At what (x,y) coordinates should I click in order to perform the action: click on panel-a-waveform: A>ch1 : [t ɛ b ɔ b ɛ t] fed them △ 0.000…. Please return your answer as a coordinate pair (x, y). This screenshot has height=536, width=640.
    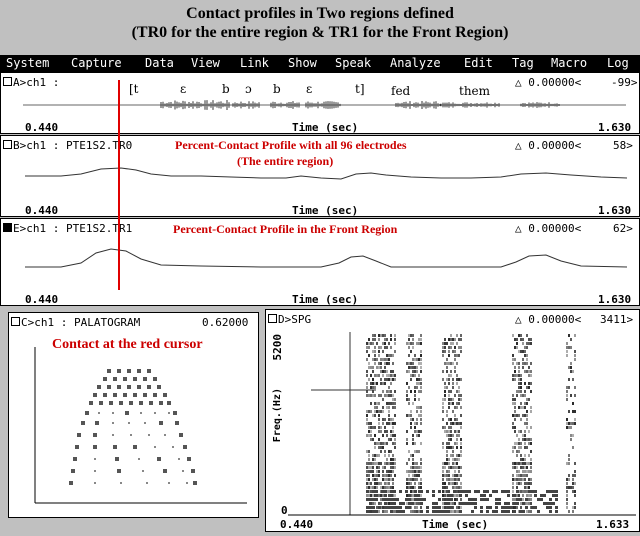
    Looking at the image, I should click on (320, 103).